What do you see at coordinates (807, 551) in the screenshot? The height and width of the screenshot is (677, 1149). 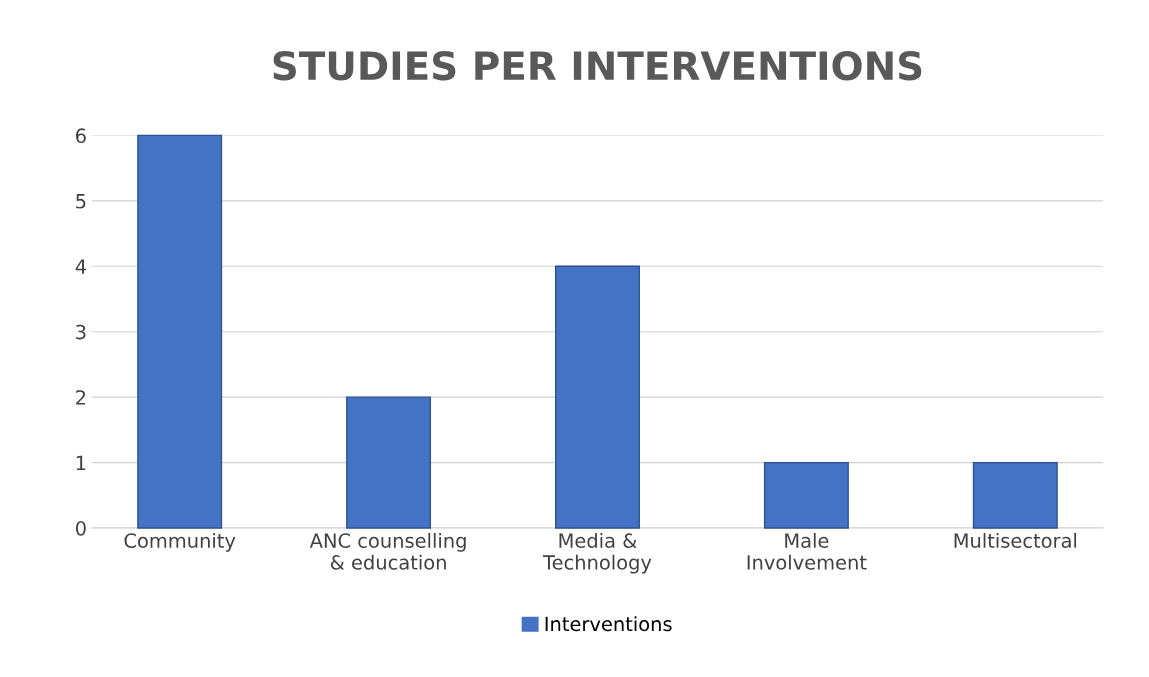 I see `x-tick-label: Male Involvement` at bounding box center [807, 551].